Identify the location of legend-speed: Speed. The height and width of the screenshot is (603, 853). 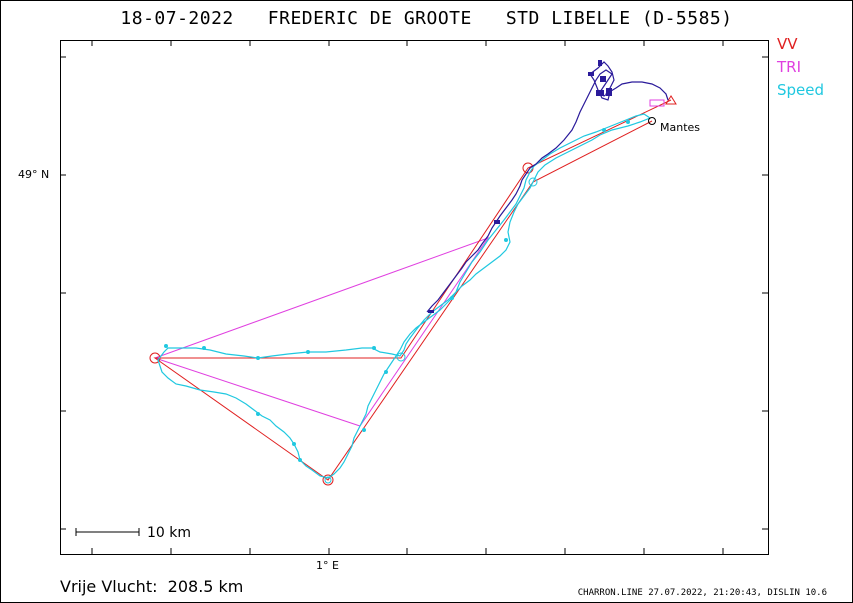
(801, 90).